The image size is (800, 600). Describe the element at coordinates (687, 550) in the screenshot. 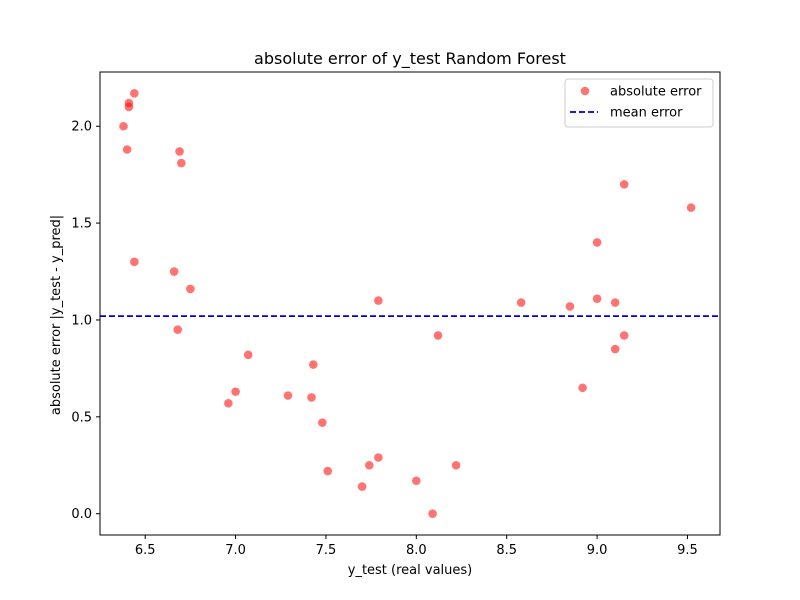

I see `x-tick-label: 9.5` at that location.